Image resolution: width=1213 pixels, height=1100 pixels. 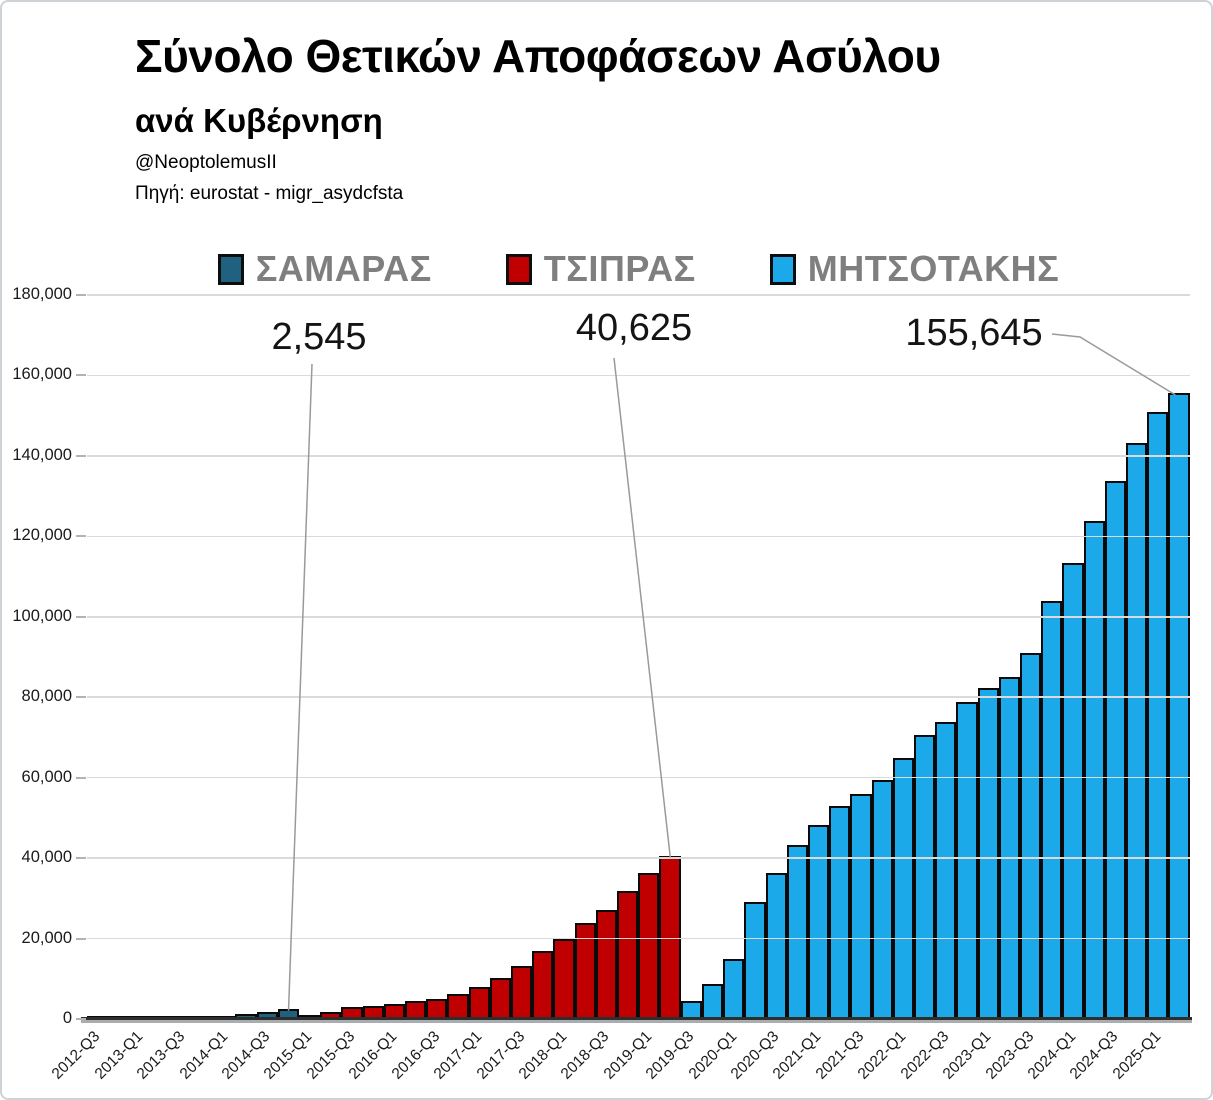 I want to click on bar-2019-Q1, so click(x=649, y=946).